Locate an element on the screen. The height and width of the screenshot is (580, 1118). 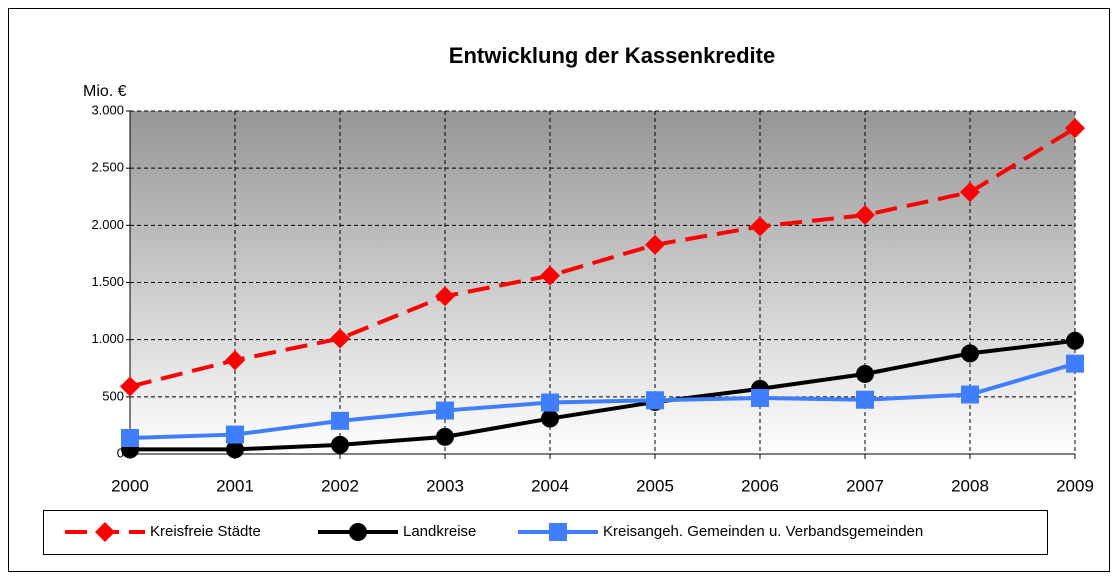
x-tick-label: 2005 is located at coordinates (655, 485).